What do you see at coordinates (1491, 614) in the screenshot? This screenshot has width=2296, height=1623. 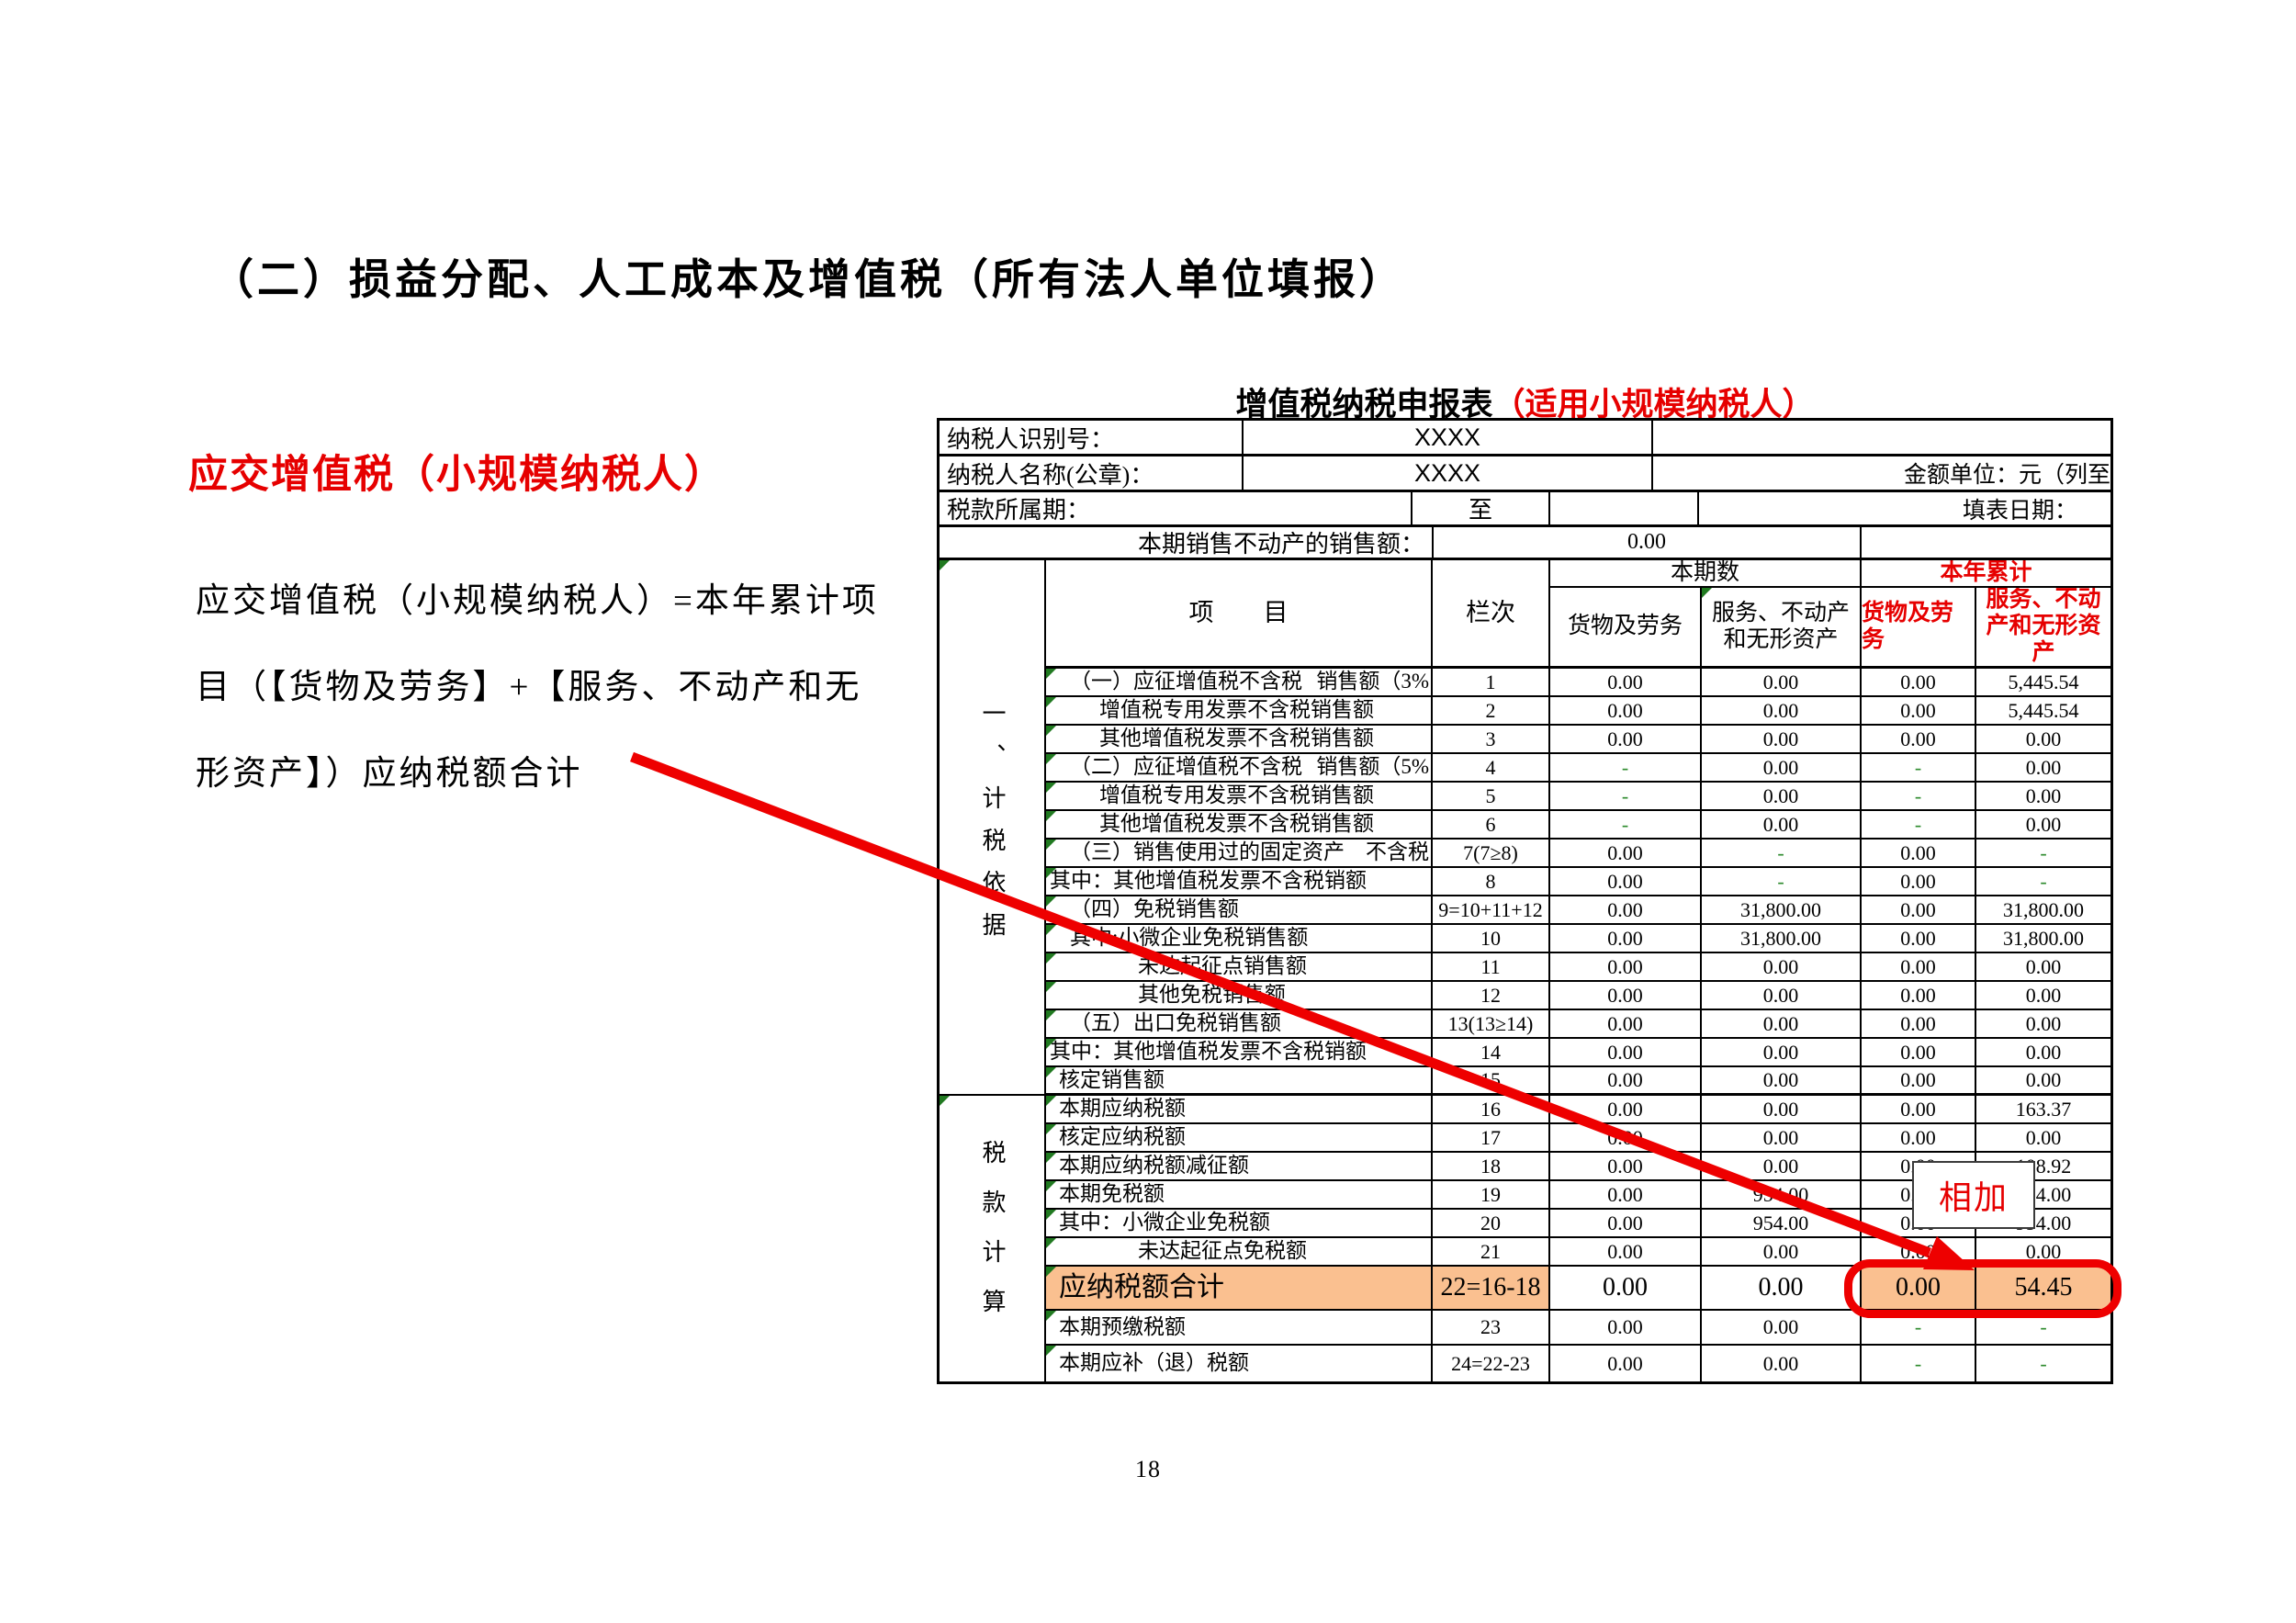 I see `header-col-no: 栏次` at bounding box center [1491, 614].